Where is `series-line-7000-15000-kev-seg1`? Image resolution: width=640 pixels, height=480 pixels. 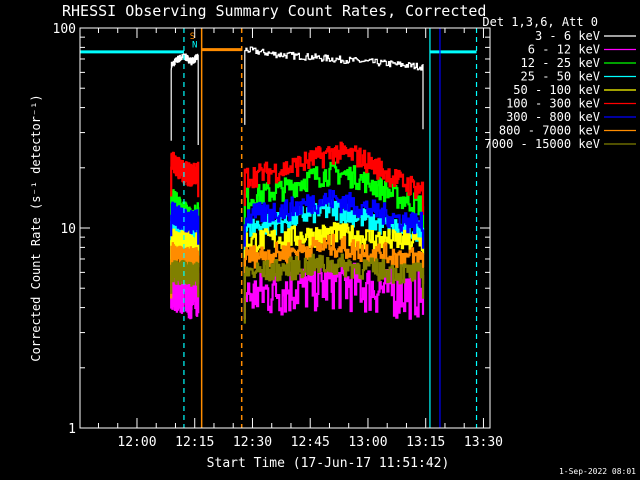 series-line-7000-15000-kev-seg1 is located at coordinates (334, 288).